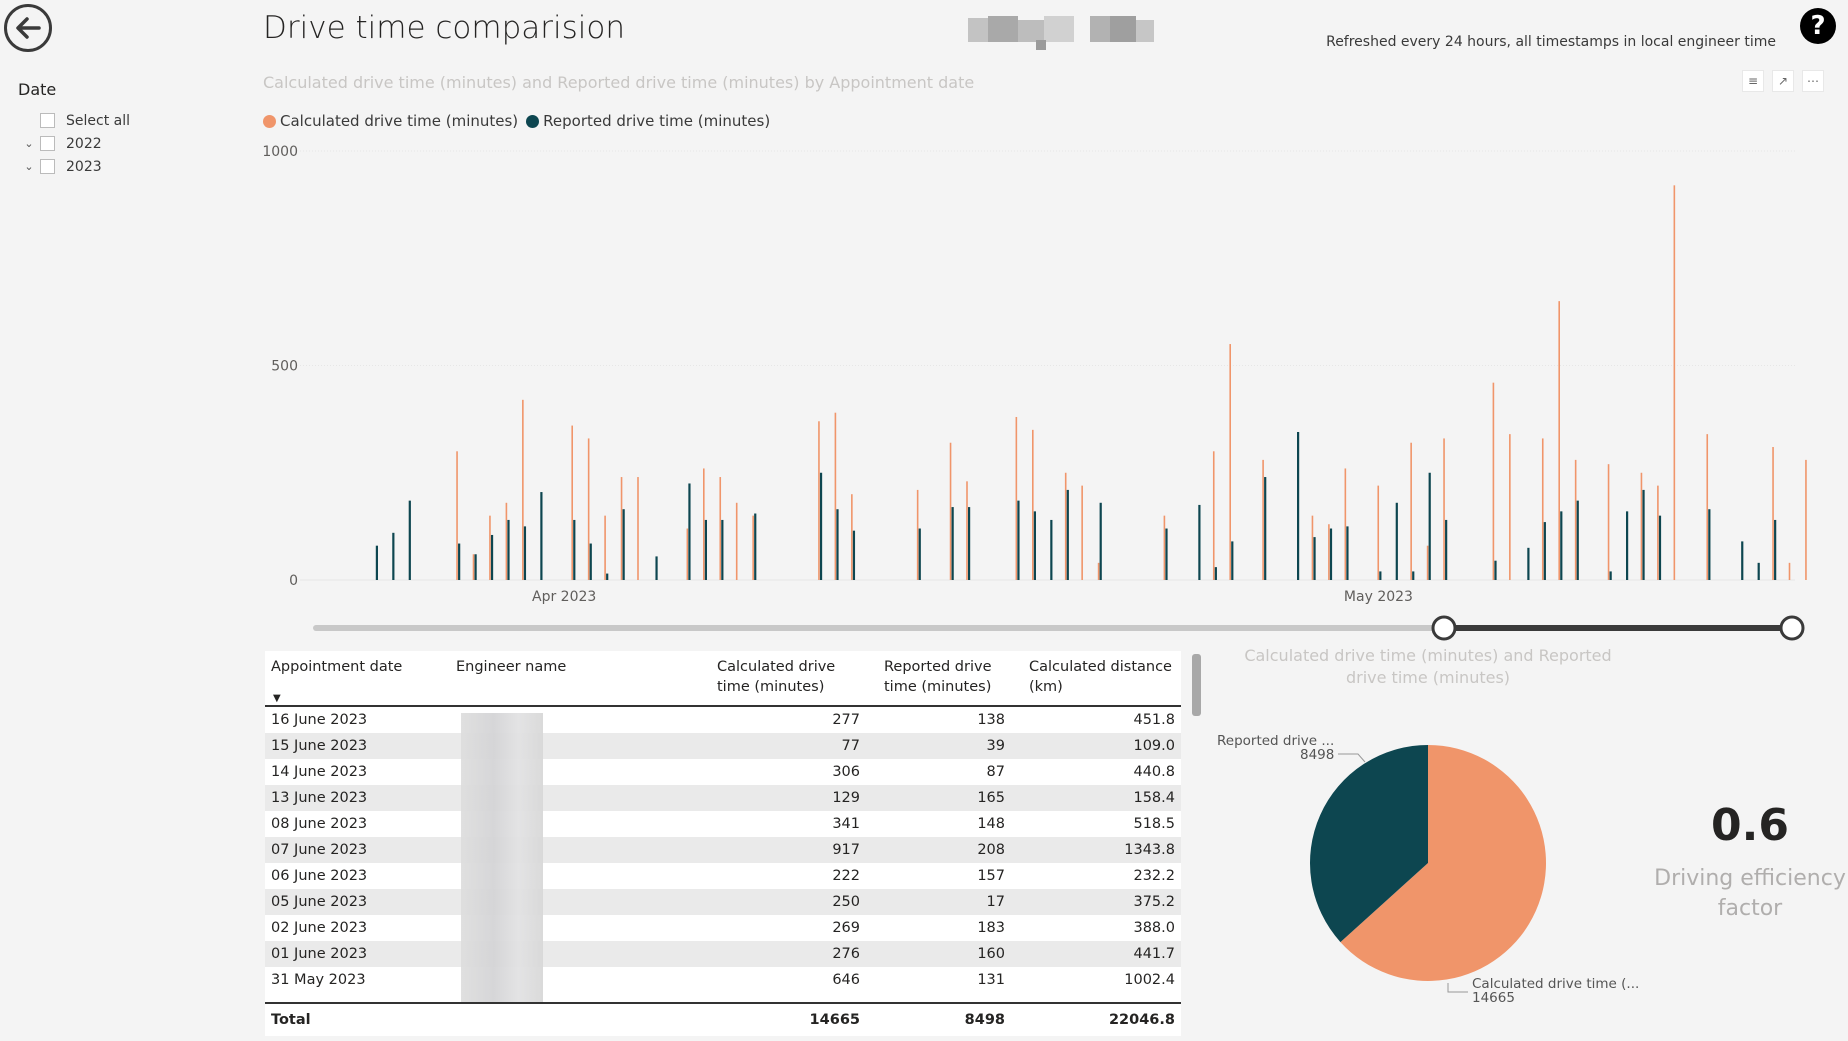 The width and height of the screenshot is (1848, 1041). What do you see at coordinates (118, 166) in the screenshot?
I see `slicer-item-2023: ⌄ 2023` at bounding box center [118, 166].